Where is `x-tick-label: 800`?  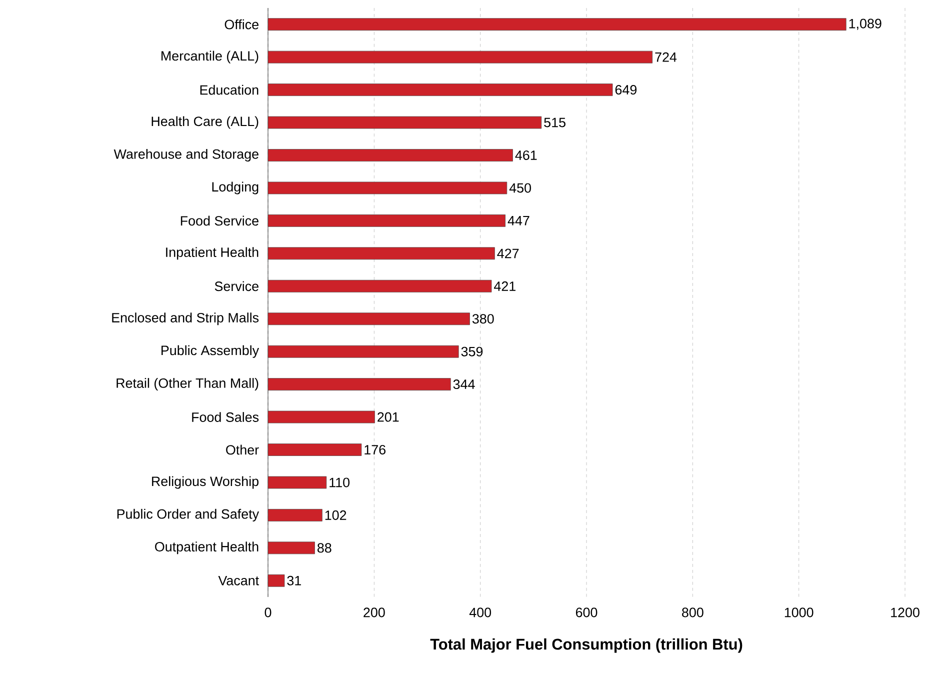
x-tick-label: 800 is located at coordinates (693, 613).